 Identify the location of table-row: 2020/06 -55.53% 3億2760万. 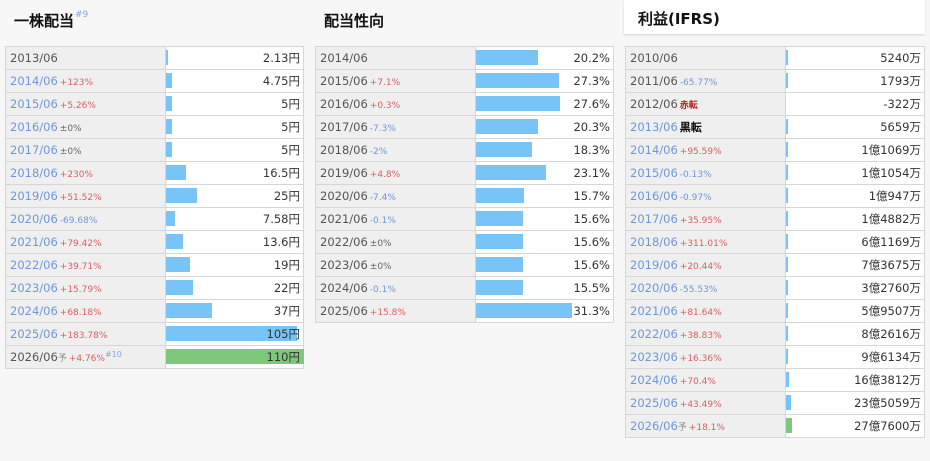
(775, 288).